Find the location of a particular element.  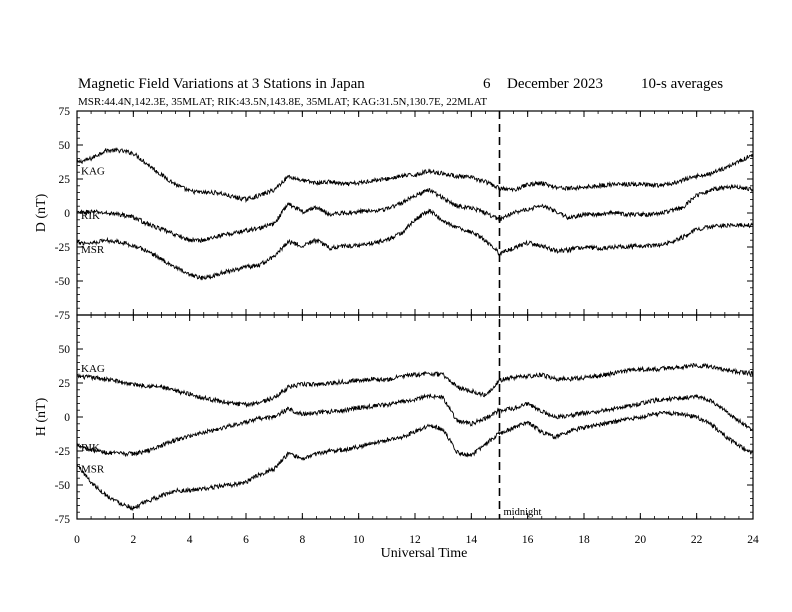

x-tick-label: 12 is located at coordinates (415, 540).